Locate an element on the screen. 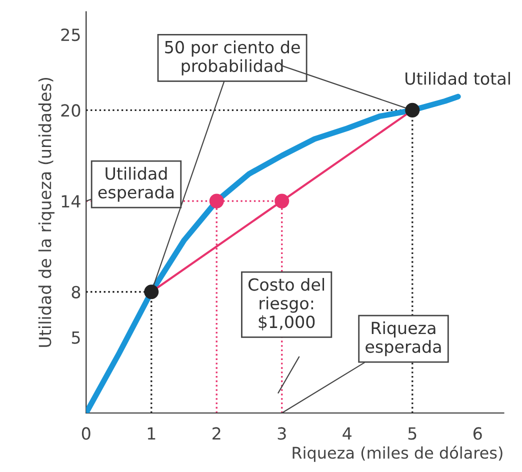 This screenshot has width=522, height=472. annotation: Riqueza esperada is located at coordinates (403, 338).